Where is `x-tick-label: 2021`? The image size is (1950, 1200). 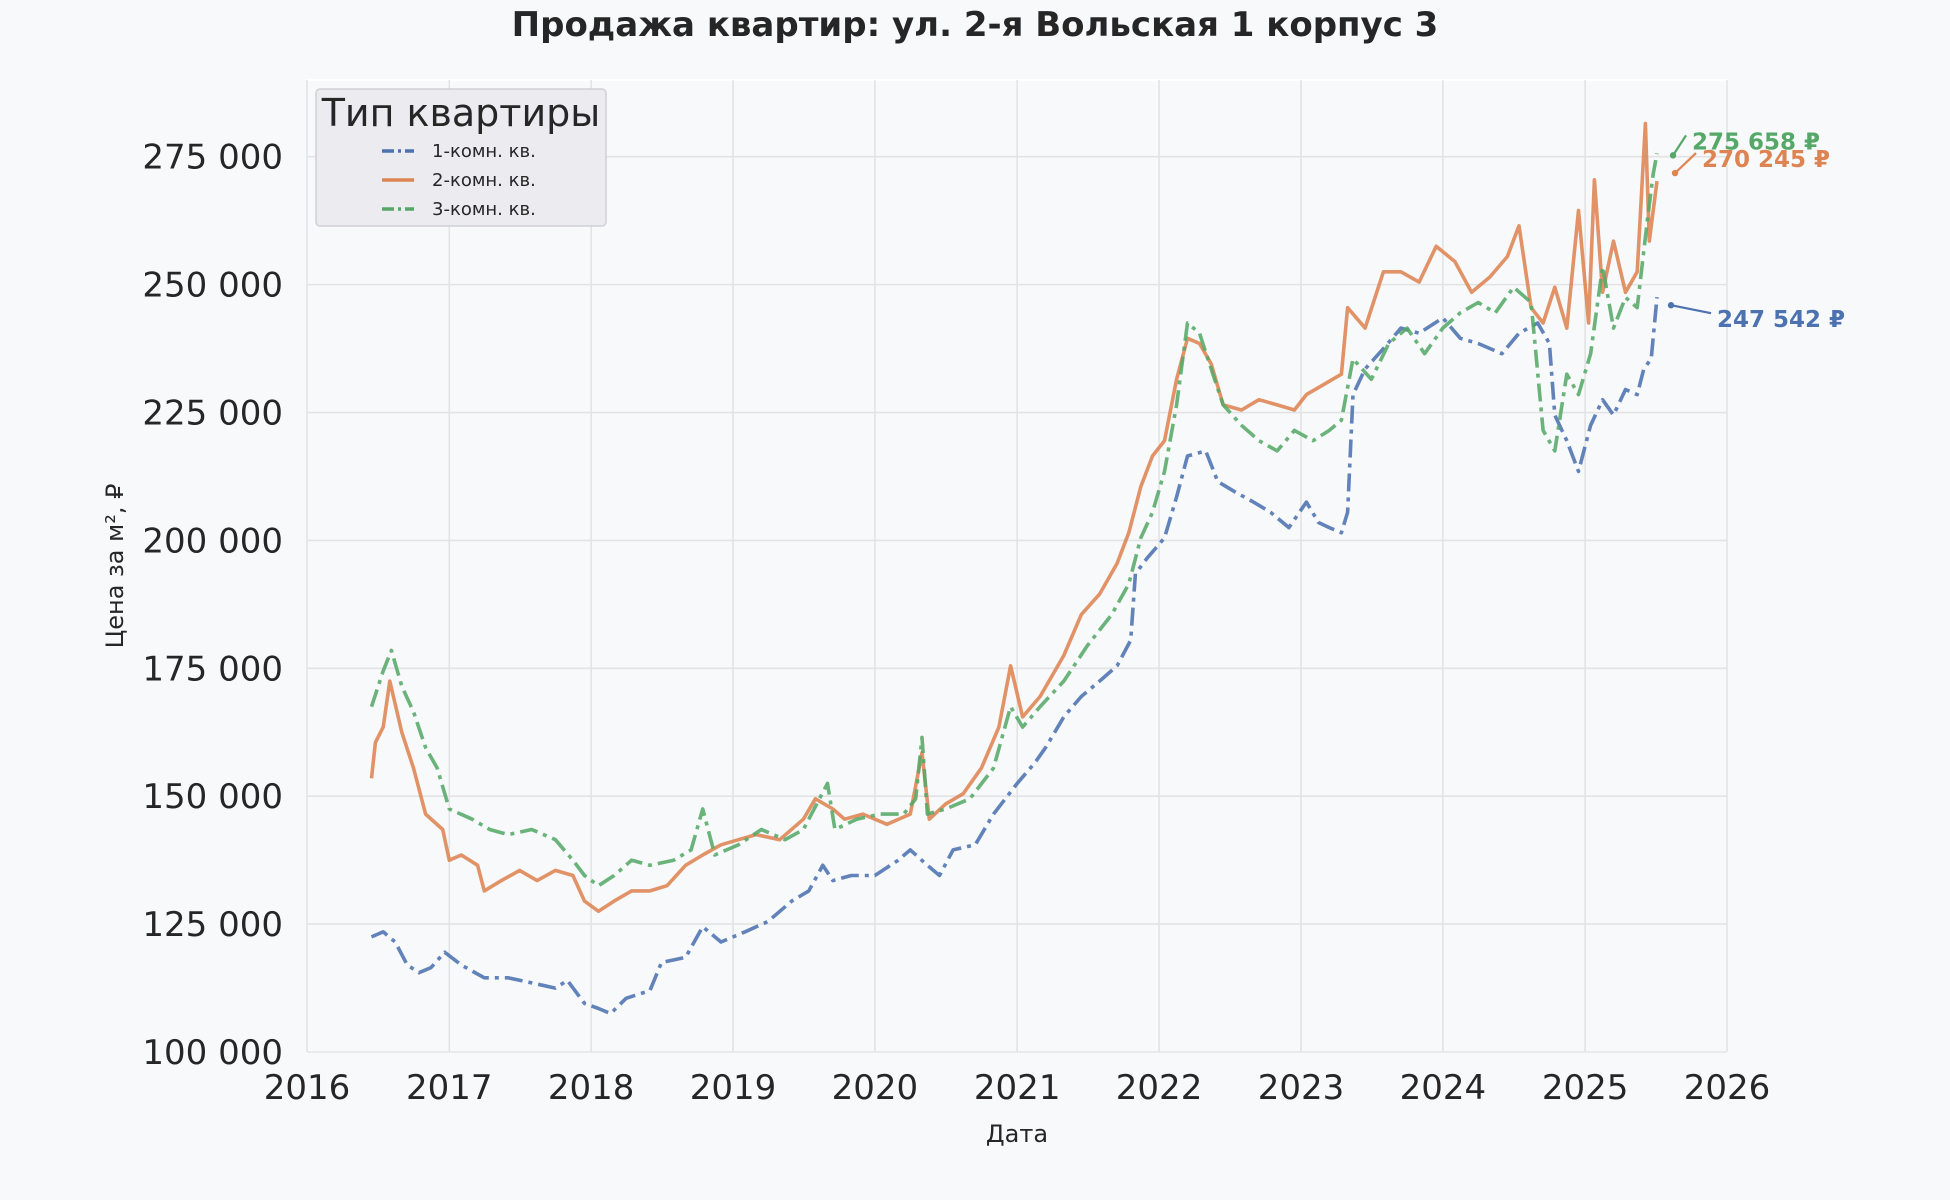 x-tick-label: 2021 is located at coordinates (1017, 1088).